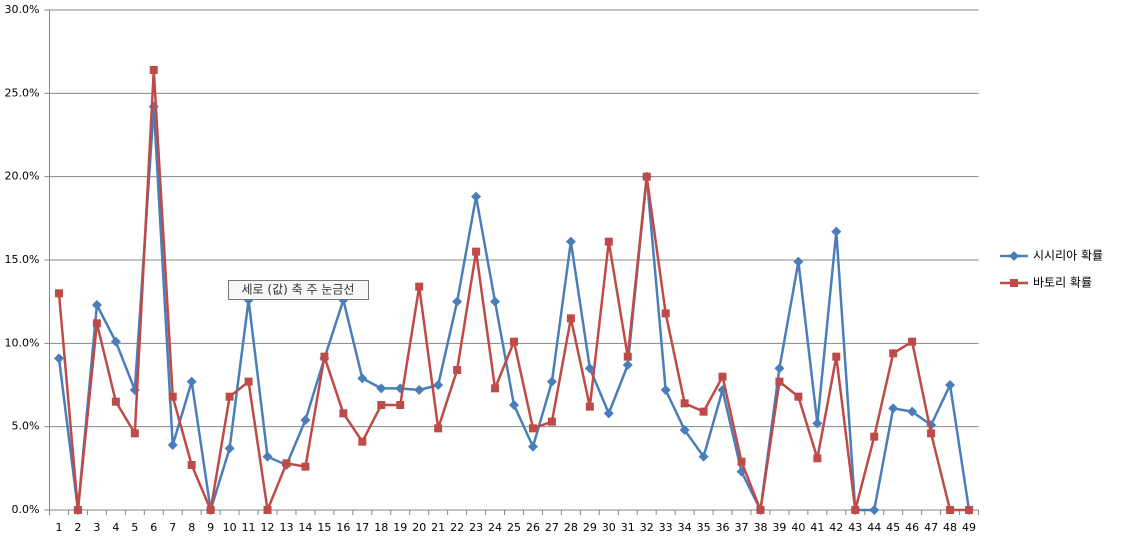 Image resolution: width=1121 pixels, height=538 pixels. I want to click on legend-label: 바토리 확률, so click(1062, 283).